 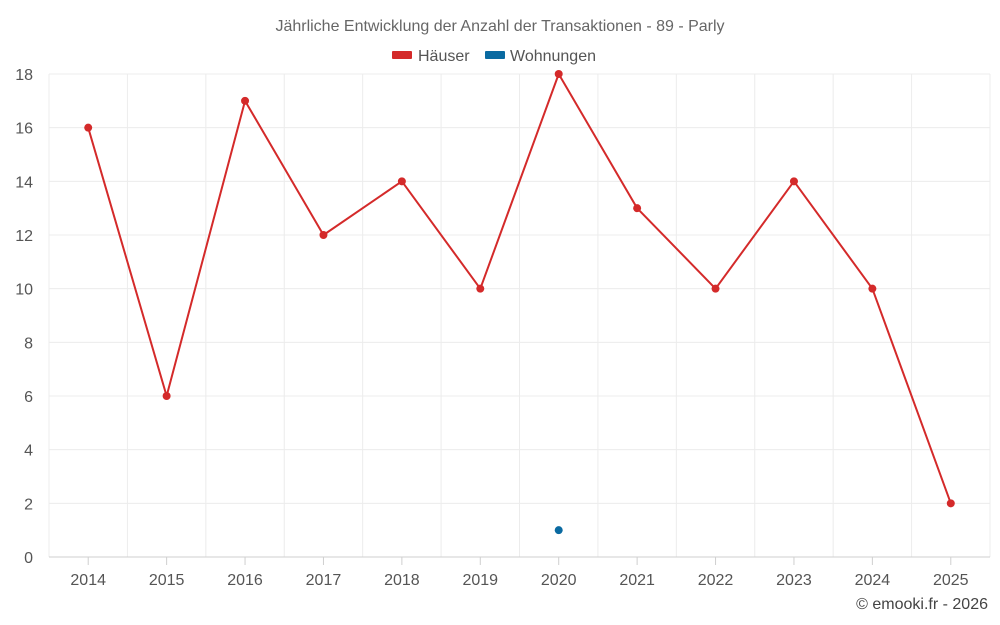 What do you see at coordinates (553, 56) in the screenshot?
I see `legend-item-wohnungen-label: Wohnungen` at bounding box center [553, 56].